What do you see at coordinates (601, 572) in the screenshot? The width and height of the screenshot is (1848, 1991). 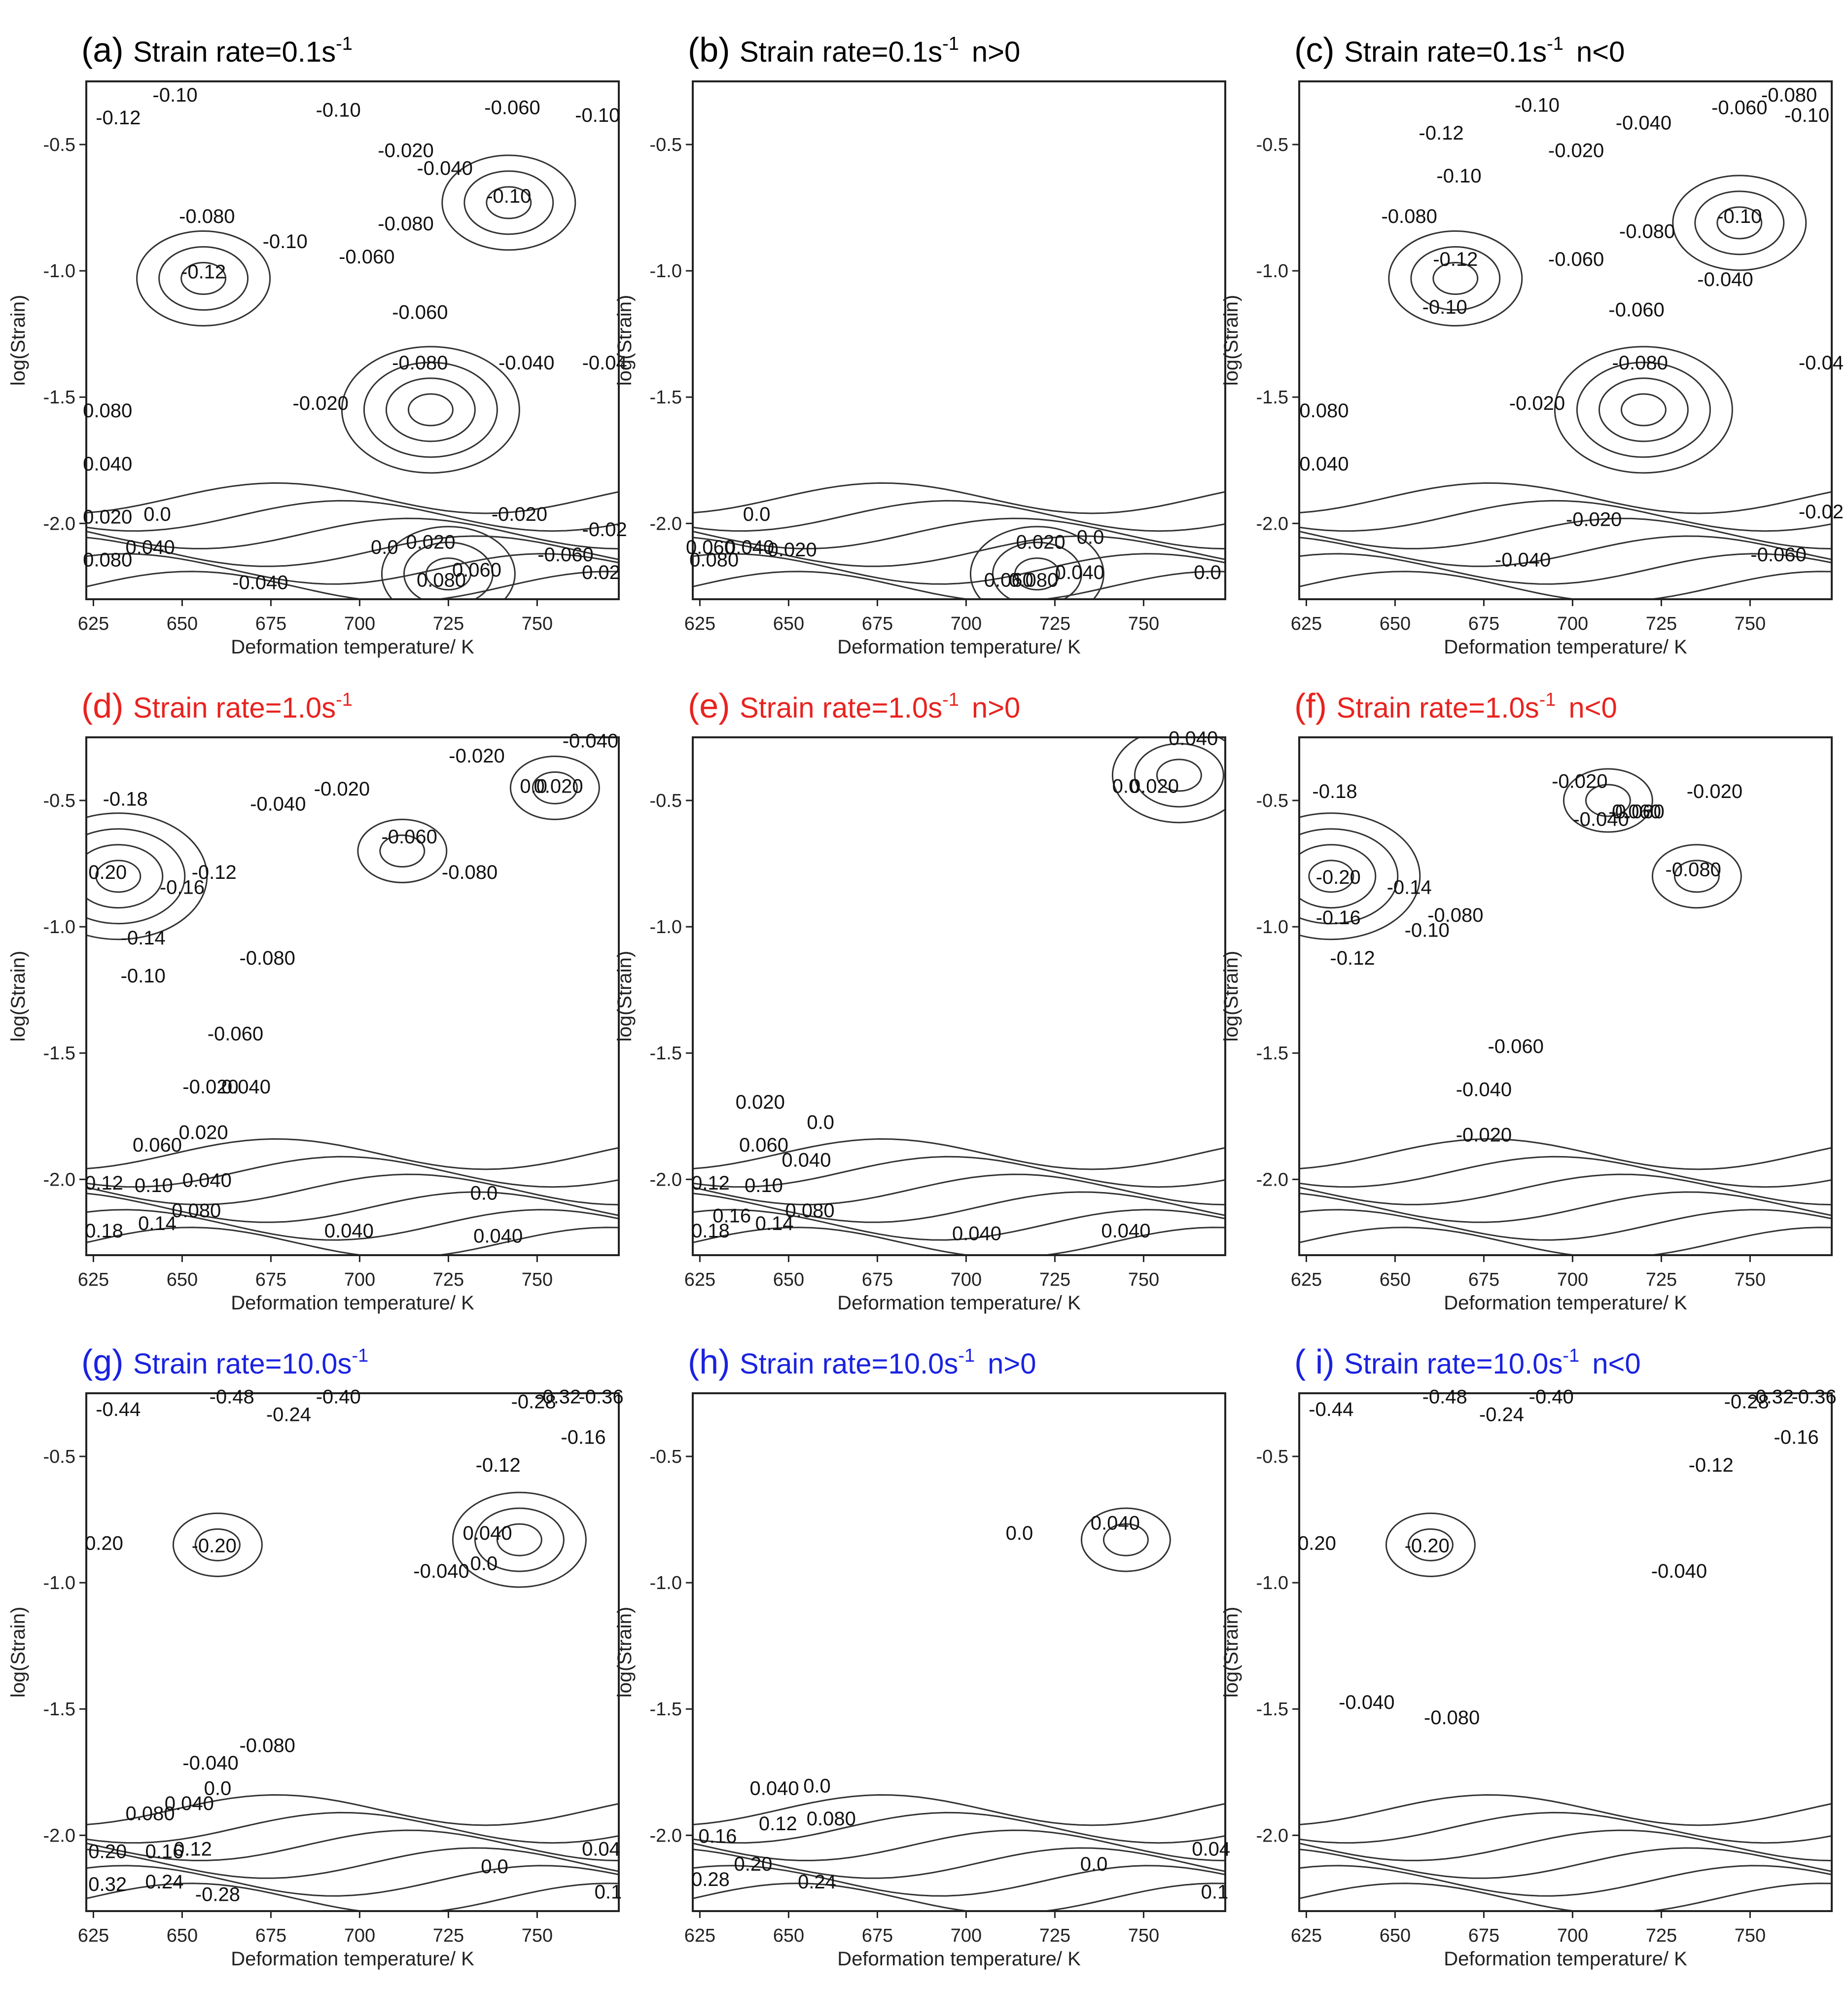 I see `contour-label: 0.02` at bounding box center [601, 572].